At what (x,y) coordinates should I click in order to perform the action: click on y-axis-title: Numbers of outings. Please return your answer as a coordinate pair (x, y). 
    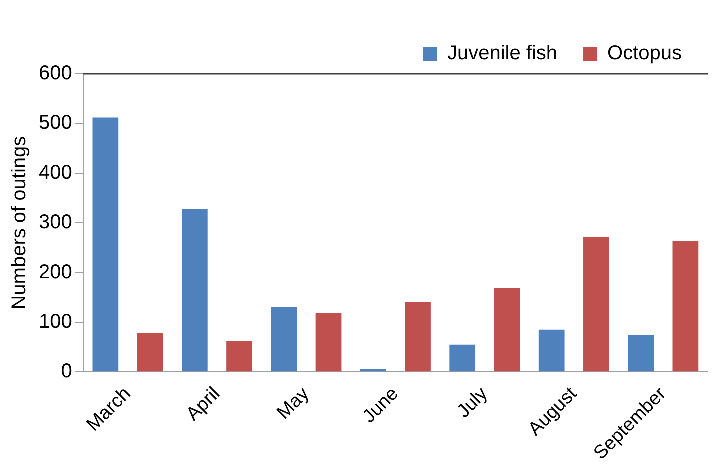
    Looking at the image, I should click on (19, 223).